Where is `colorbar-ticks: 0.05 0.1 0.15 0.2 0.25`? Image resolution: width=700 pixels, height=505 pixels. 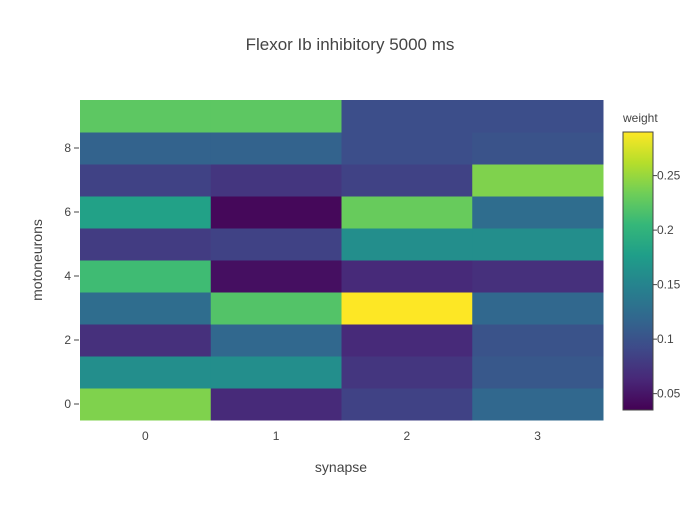 colorbar-ticks: 0.05 0.1 0.15 0.2 0.25 is located at coordinates (667, 285).